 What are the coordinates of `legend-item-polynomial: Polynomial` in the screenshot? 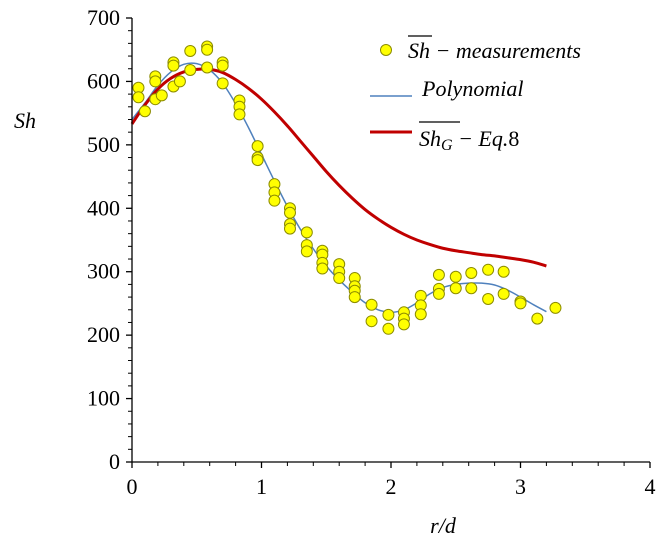 It's located at (446, 88).